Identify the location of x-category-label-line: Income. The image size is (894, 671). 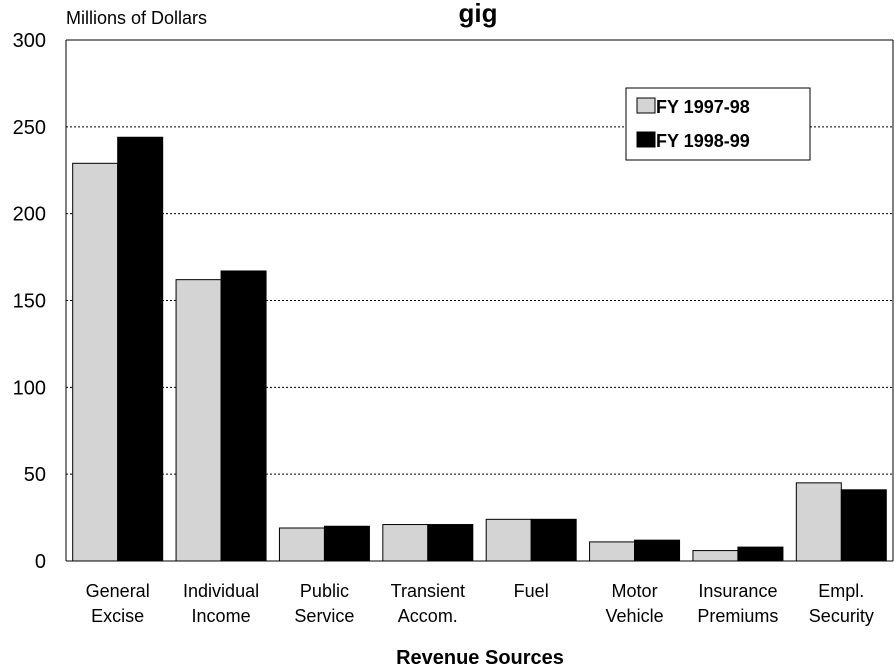
(221, 616).